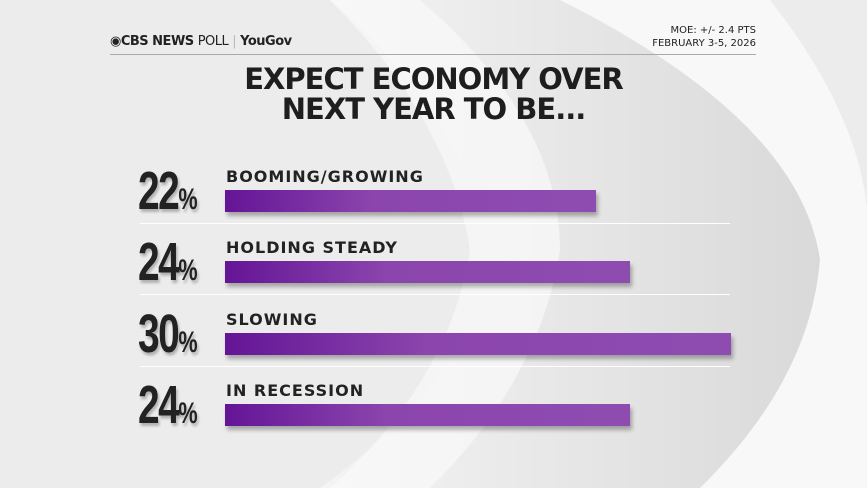 The height and width of the screenshot is (488, 867). What do you see at coordinates (295, 390) in the screenshot?
I see `category-label: IN RECESSION` at bounding box center [295, 390].